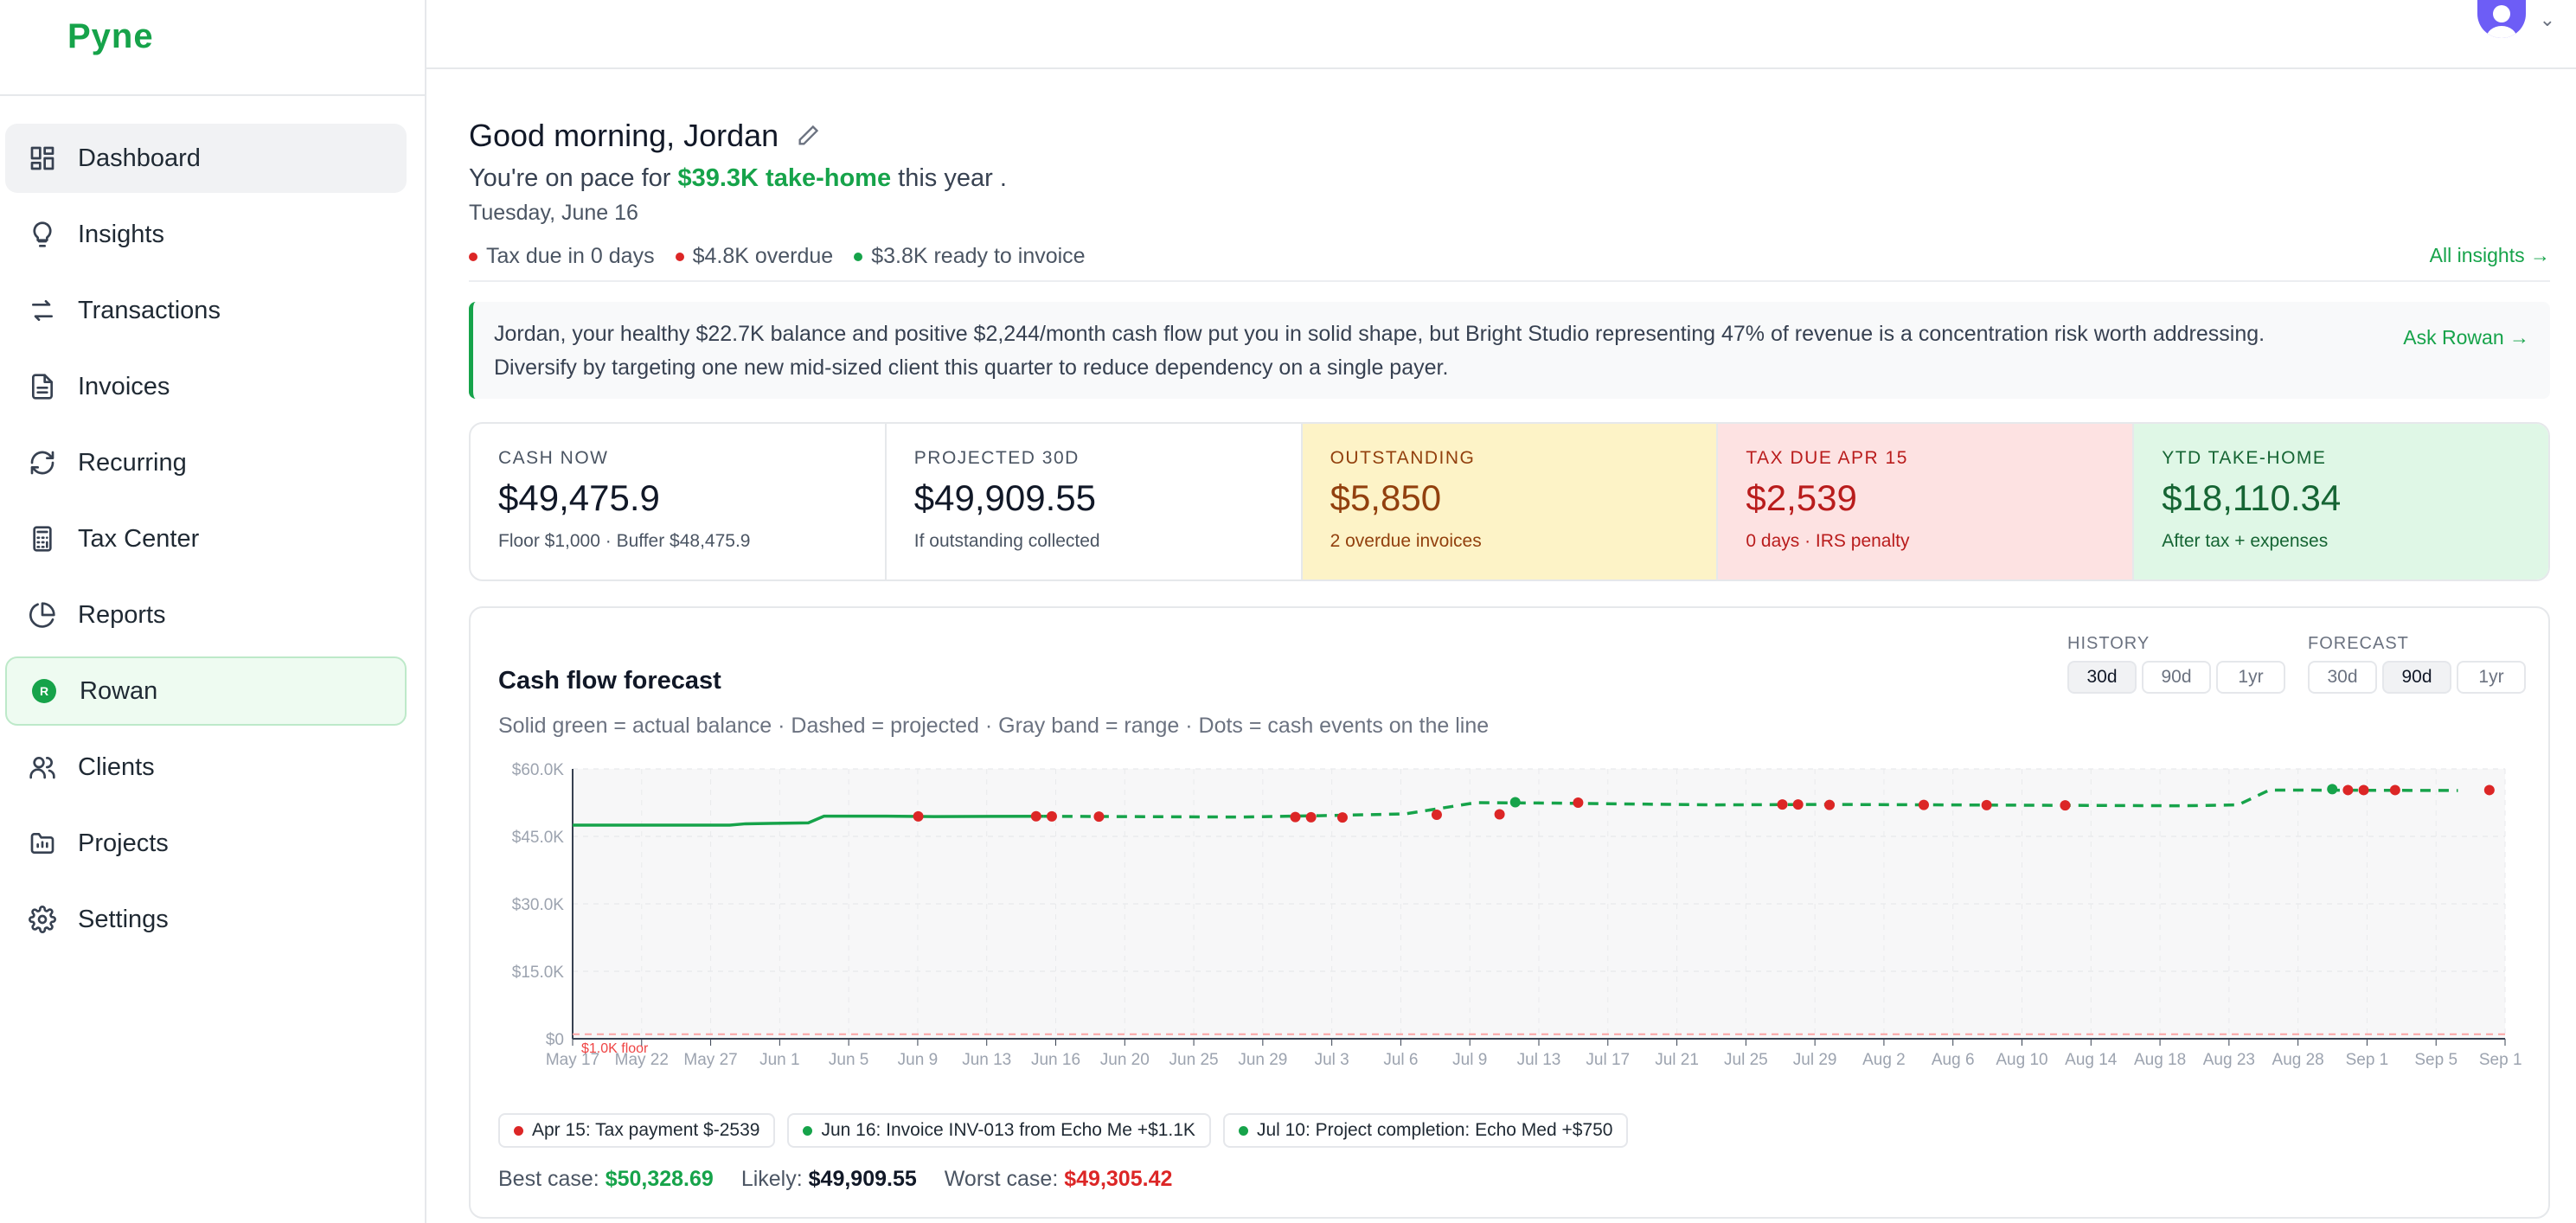 The image size is (2576, 1223). I want to click on sidebar-divider, so click(213, 95).